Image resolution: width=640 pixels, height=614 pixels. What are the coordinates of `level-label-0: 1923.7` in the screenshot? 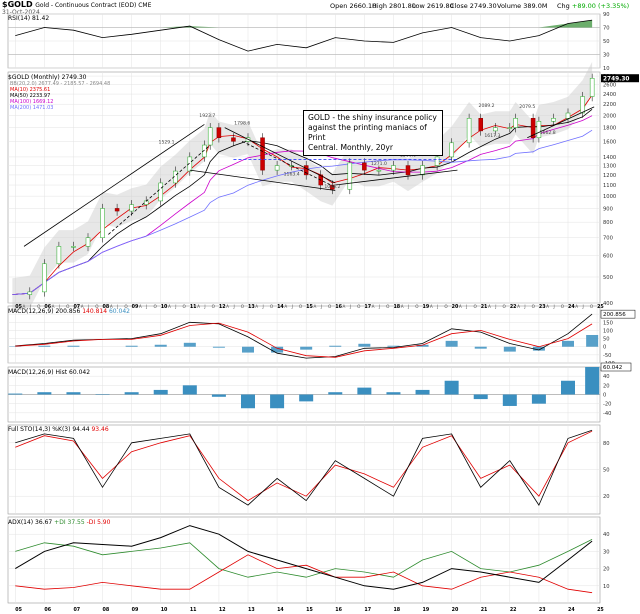 It's located at (207, 116).